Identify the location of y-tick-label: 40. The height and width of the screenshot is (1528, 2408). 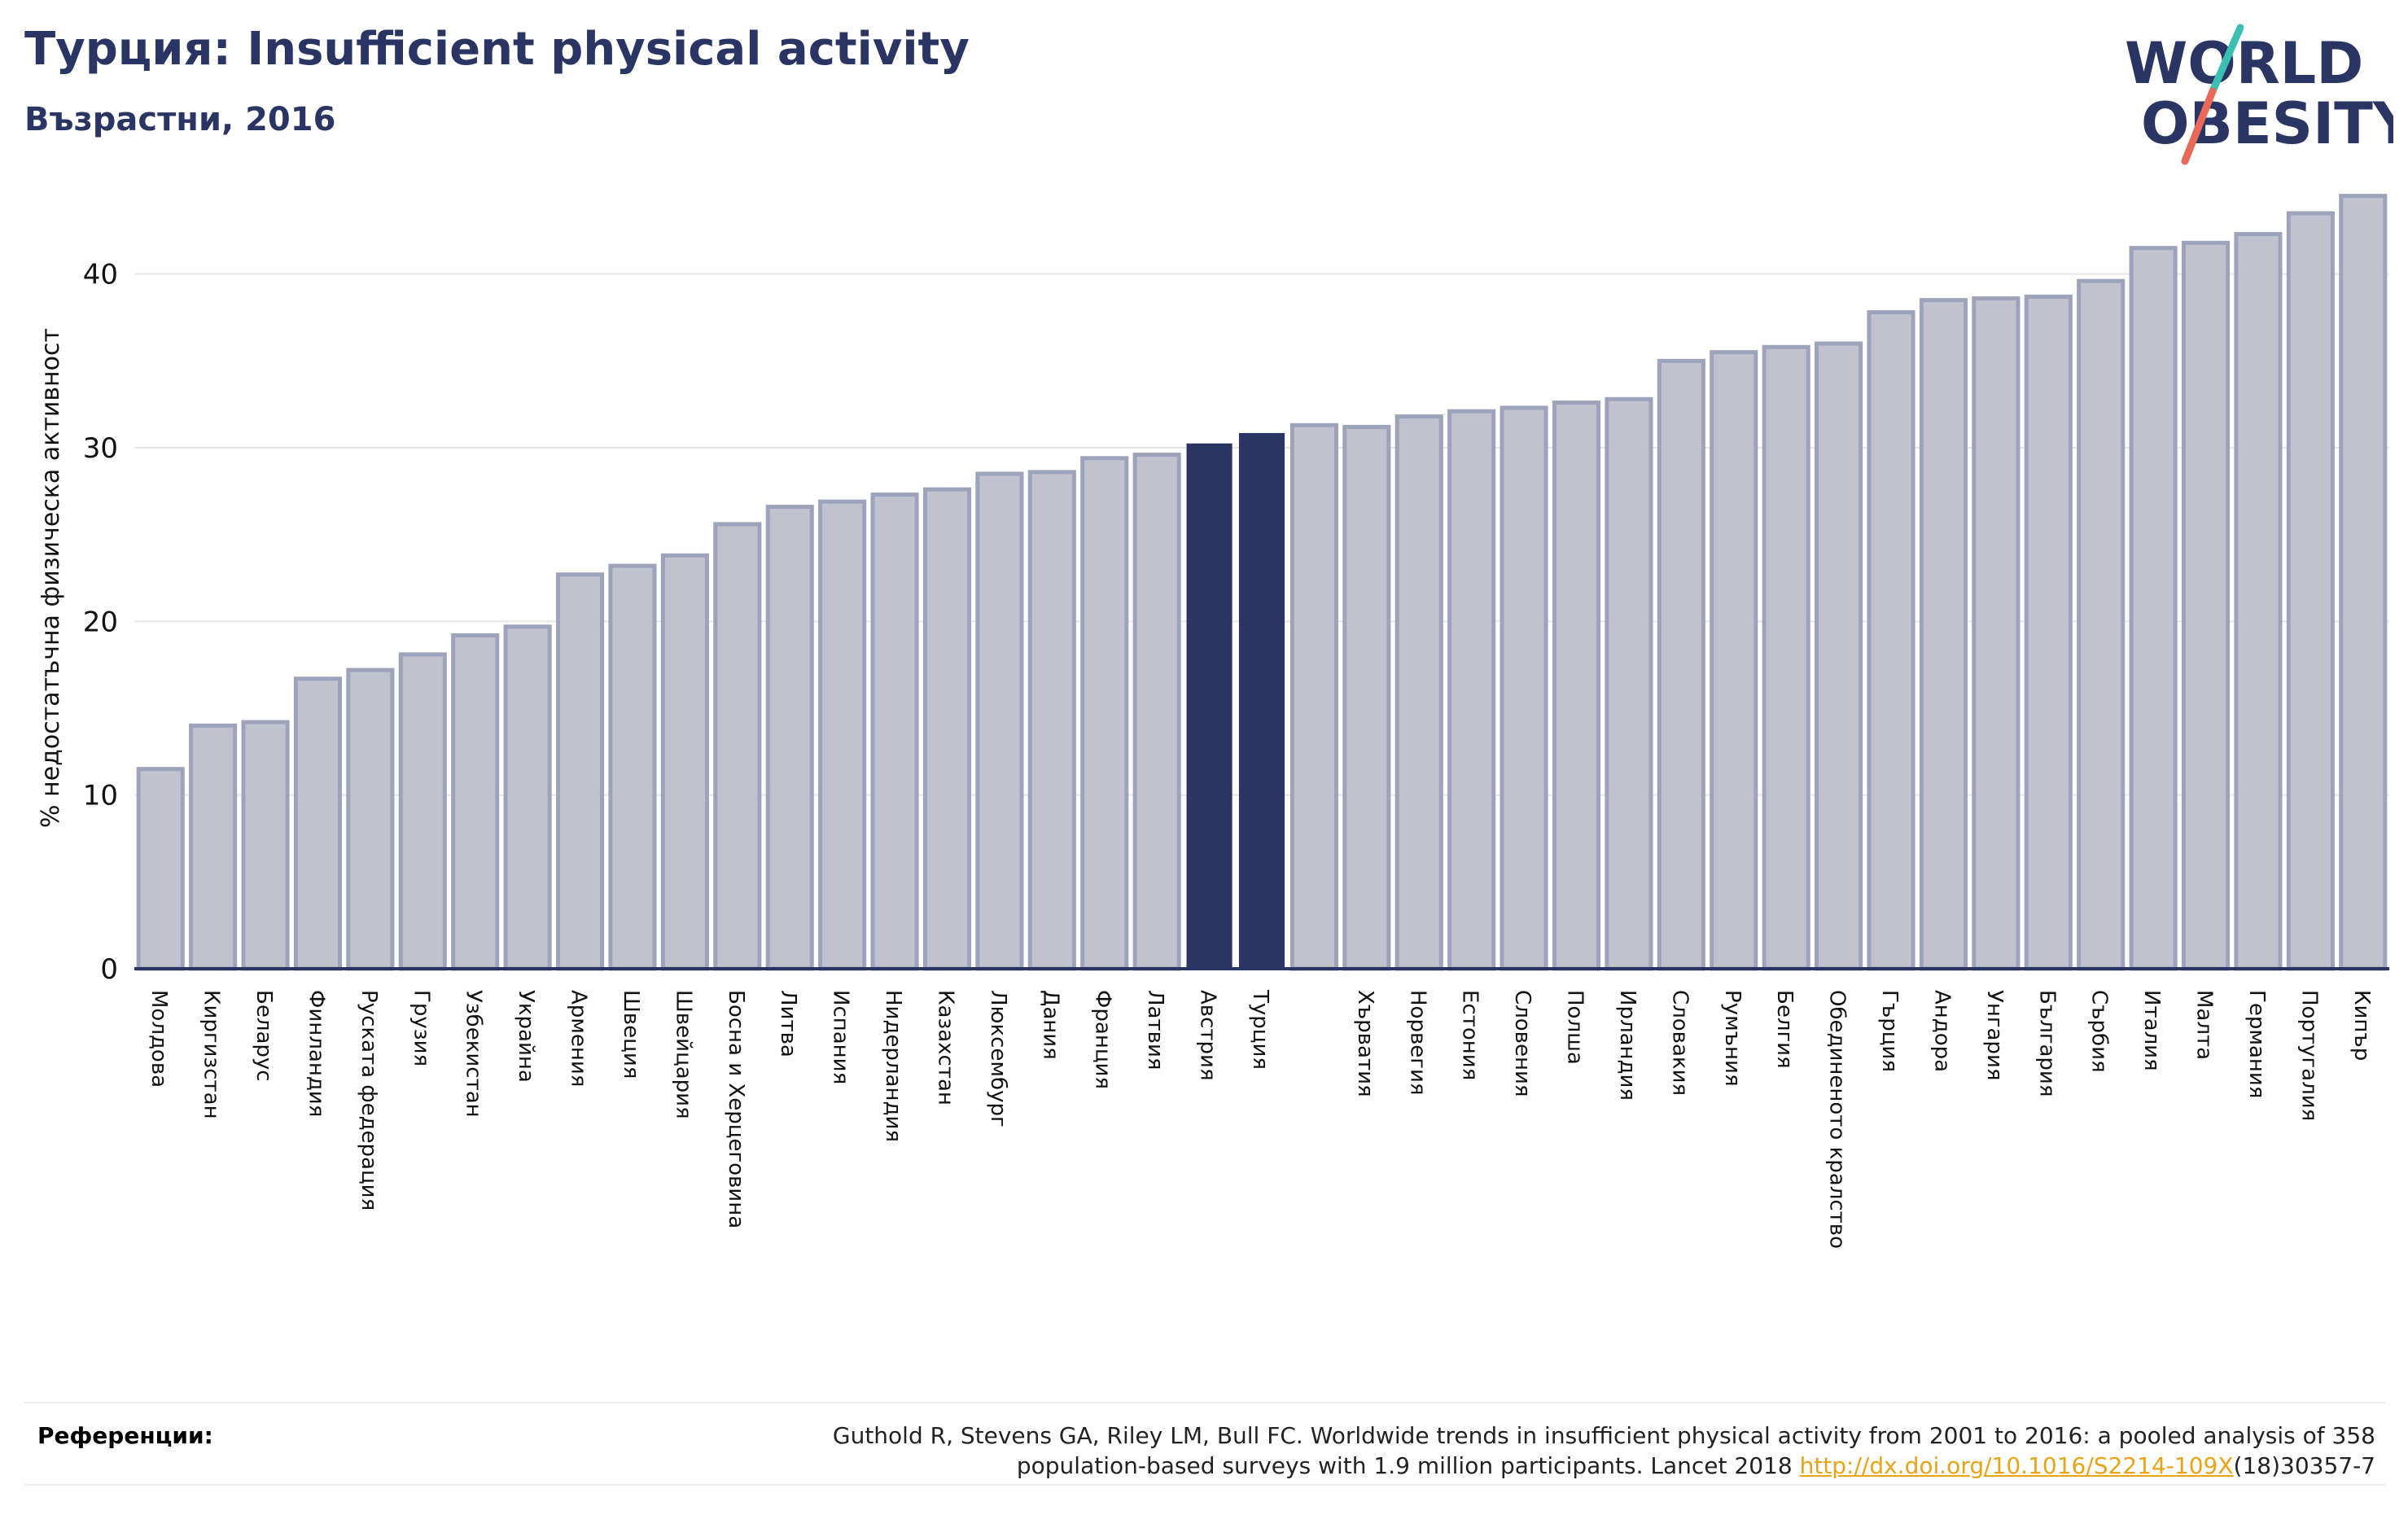
(100, 275).